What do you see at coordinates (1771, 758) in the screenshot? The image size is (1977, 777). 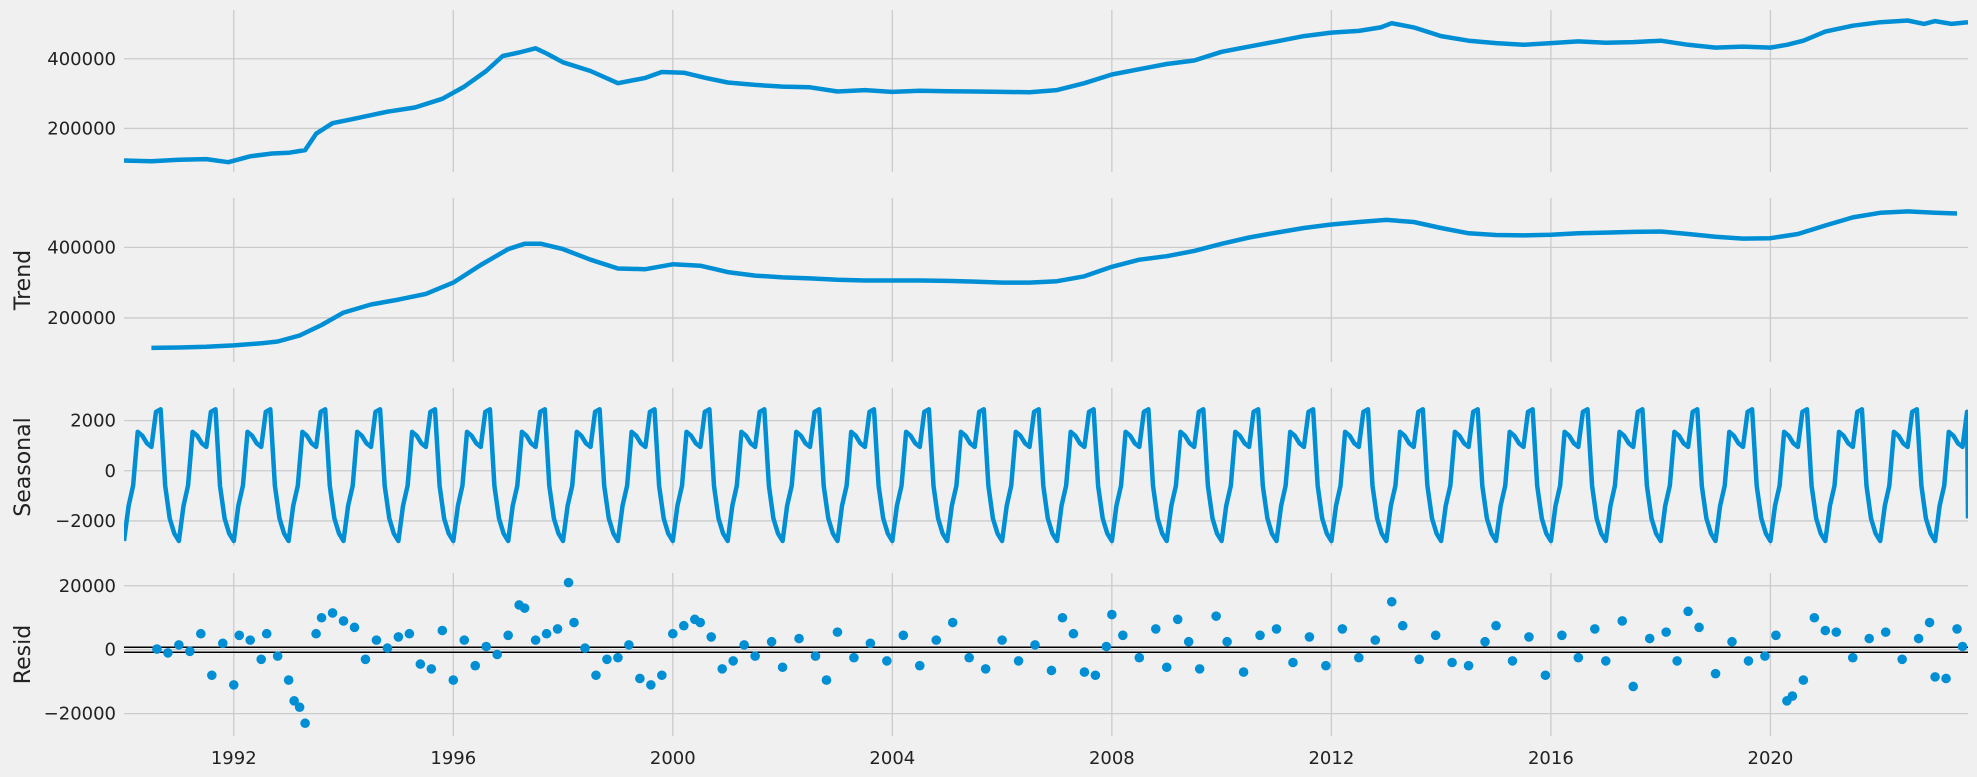 I see `x-tick-label: 2020` at bounding box center [1771, 758].